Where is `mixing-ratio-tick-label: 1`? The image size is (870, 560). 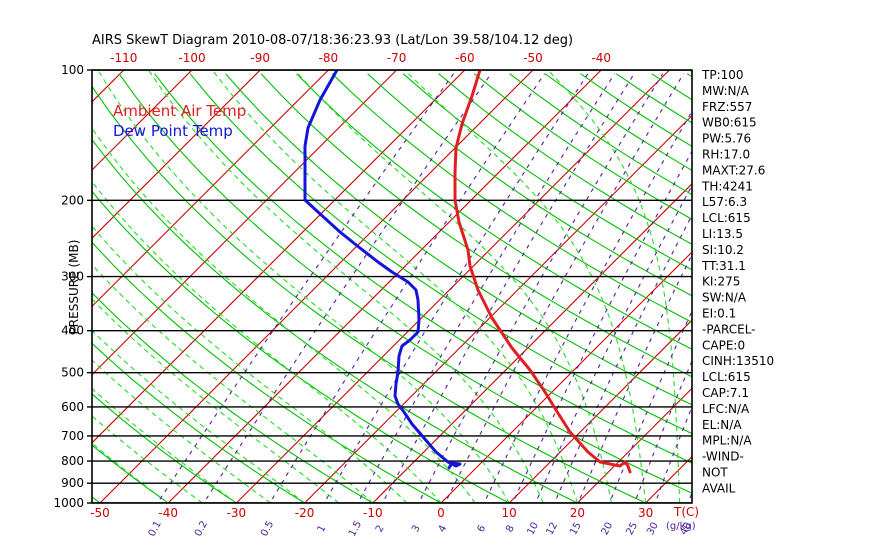 mixing-ratio-tick-label: 1 is located at coordinates (322, 528).